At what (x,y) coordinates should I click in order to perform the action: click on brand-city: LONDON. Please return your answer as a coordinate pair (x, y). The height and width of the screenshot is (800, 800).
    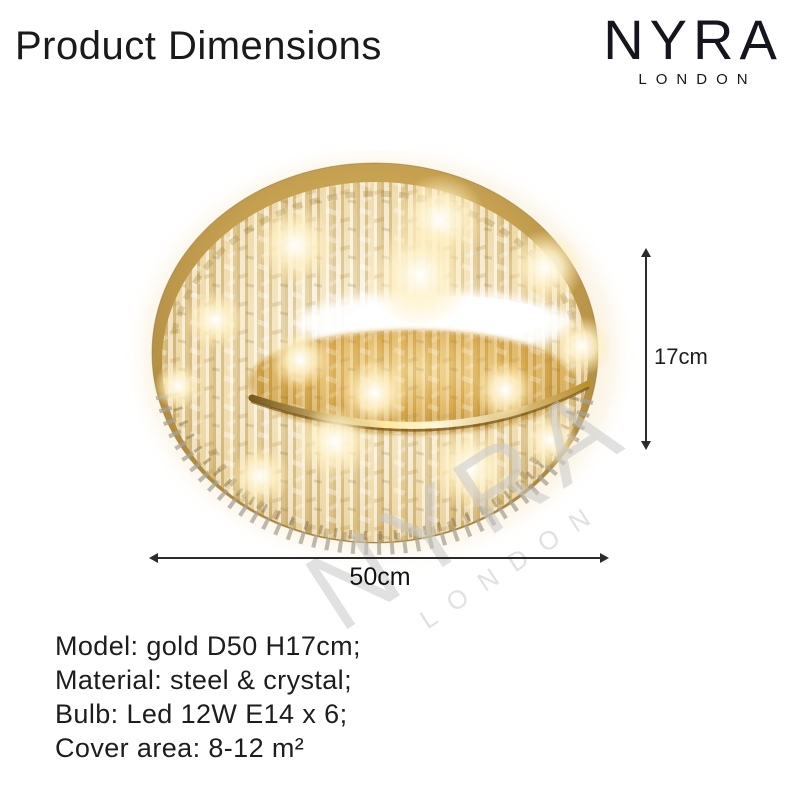
    Looking at the image, I should click on (697, 79).